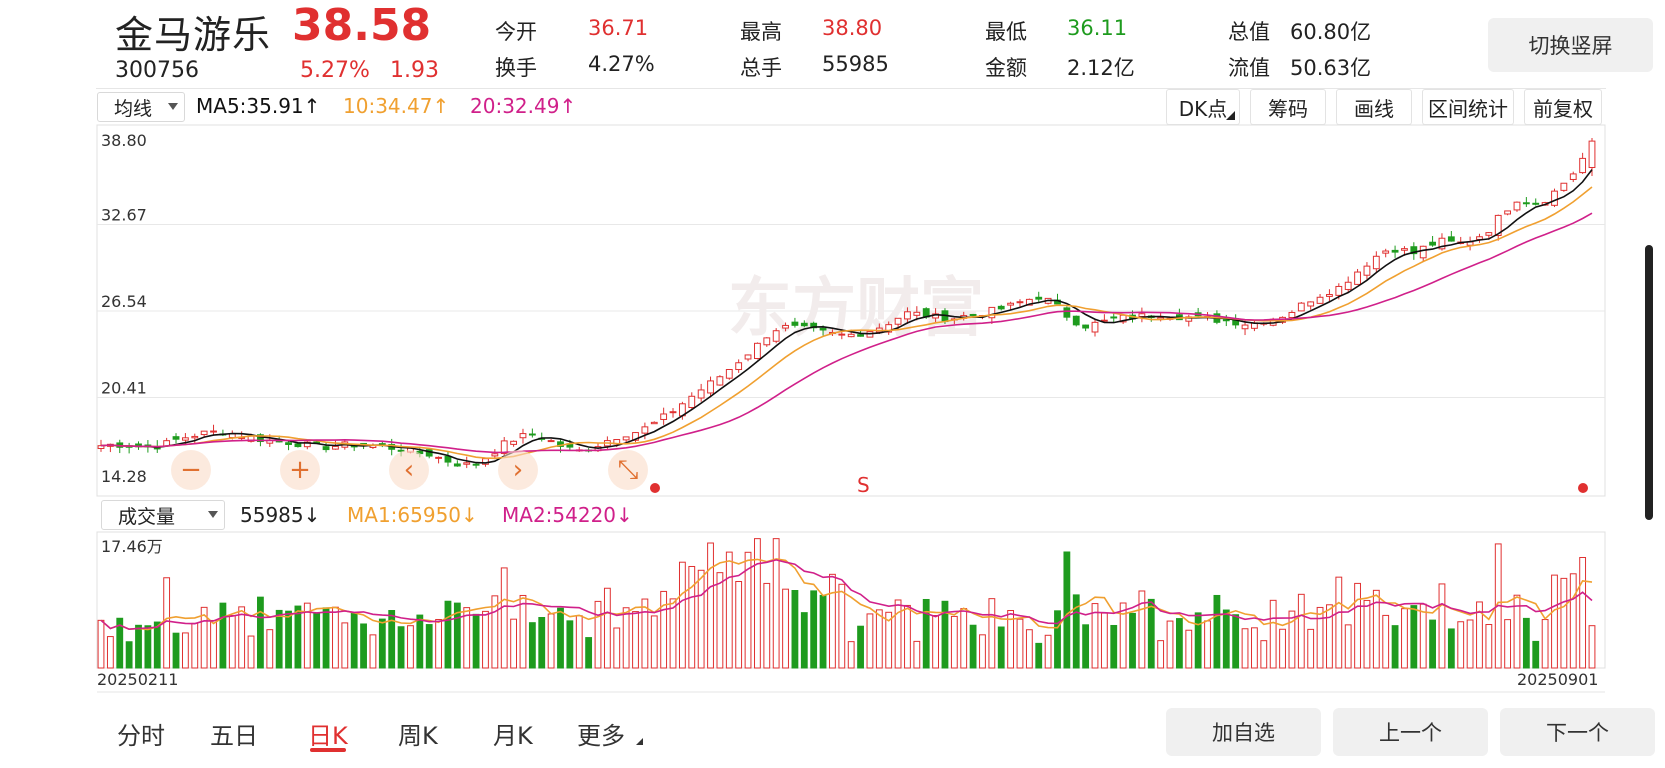 This screenshot has width=1665, height=768. I want to click on change-amount: 1.93, so click(414, 70).